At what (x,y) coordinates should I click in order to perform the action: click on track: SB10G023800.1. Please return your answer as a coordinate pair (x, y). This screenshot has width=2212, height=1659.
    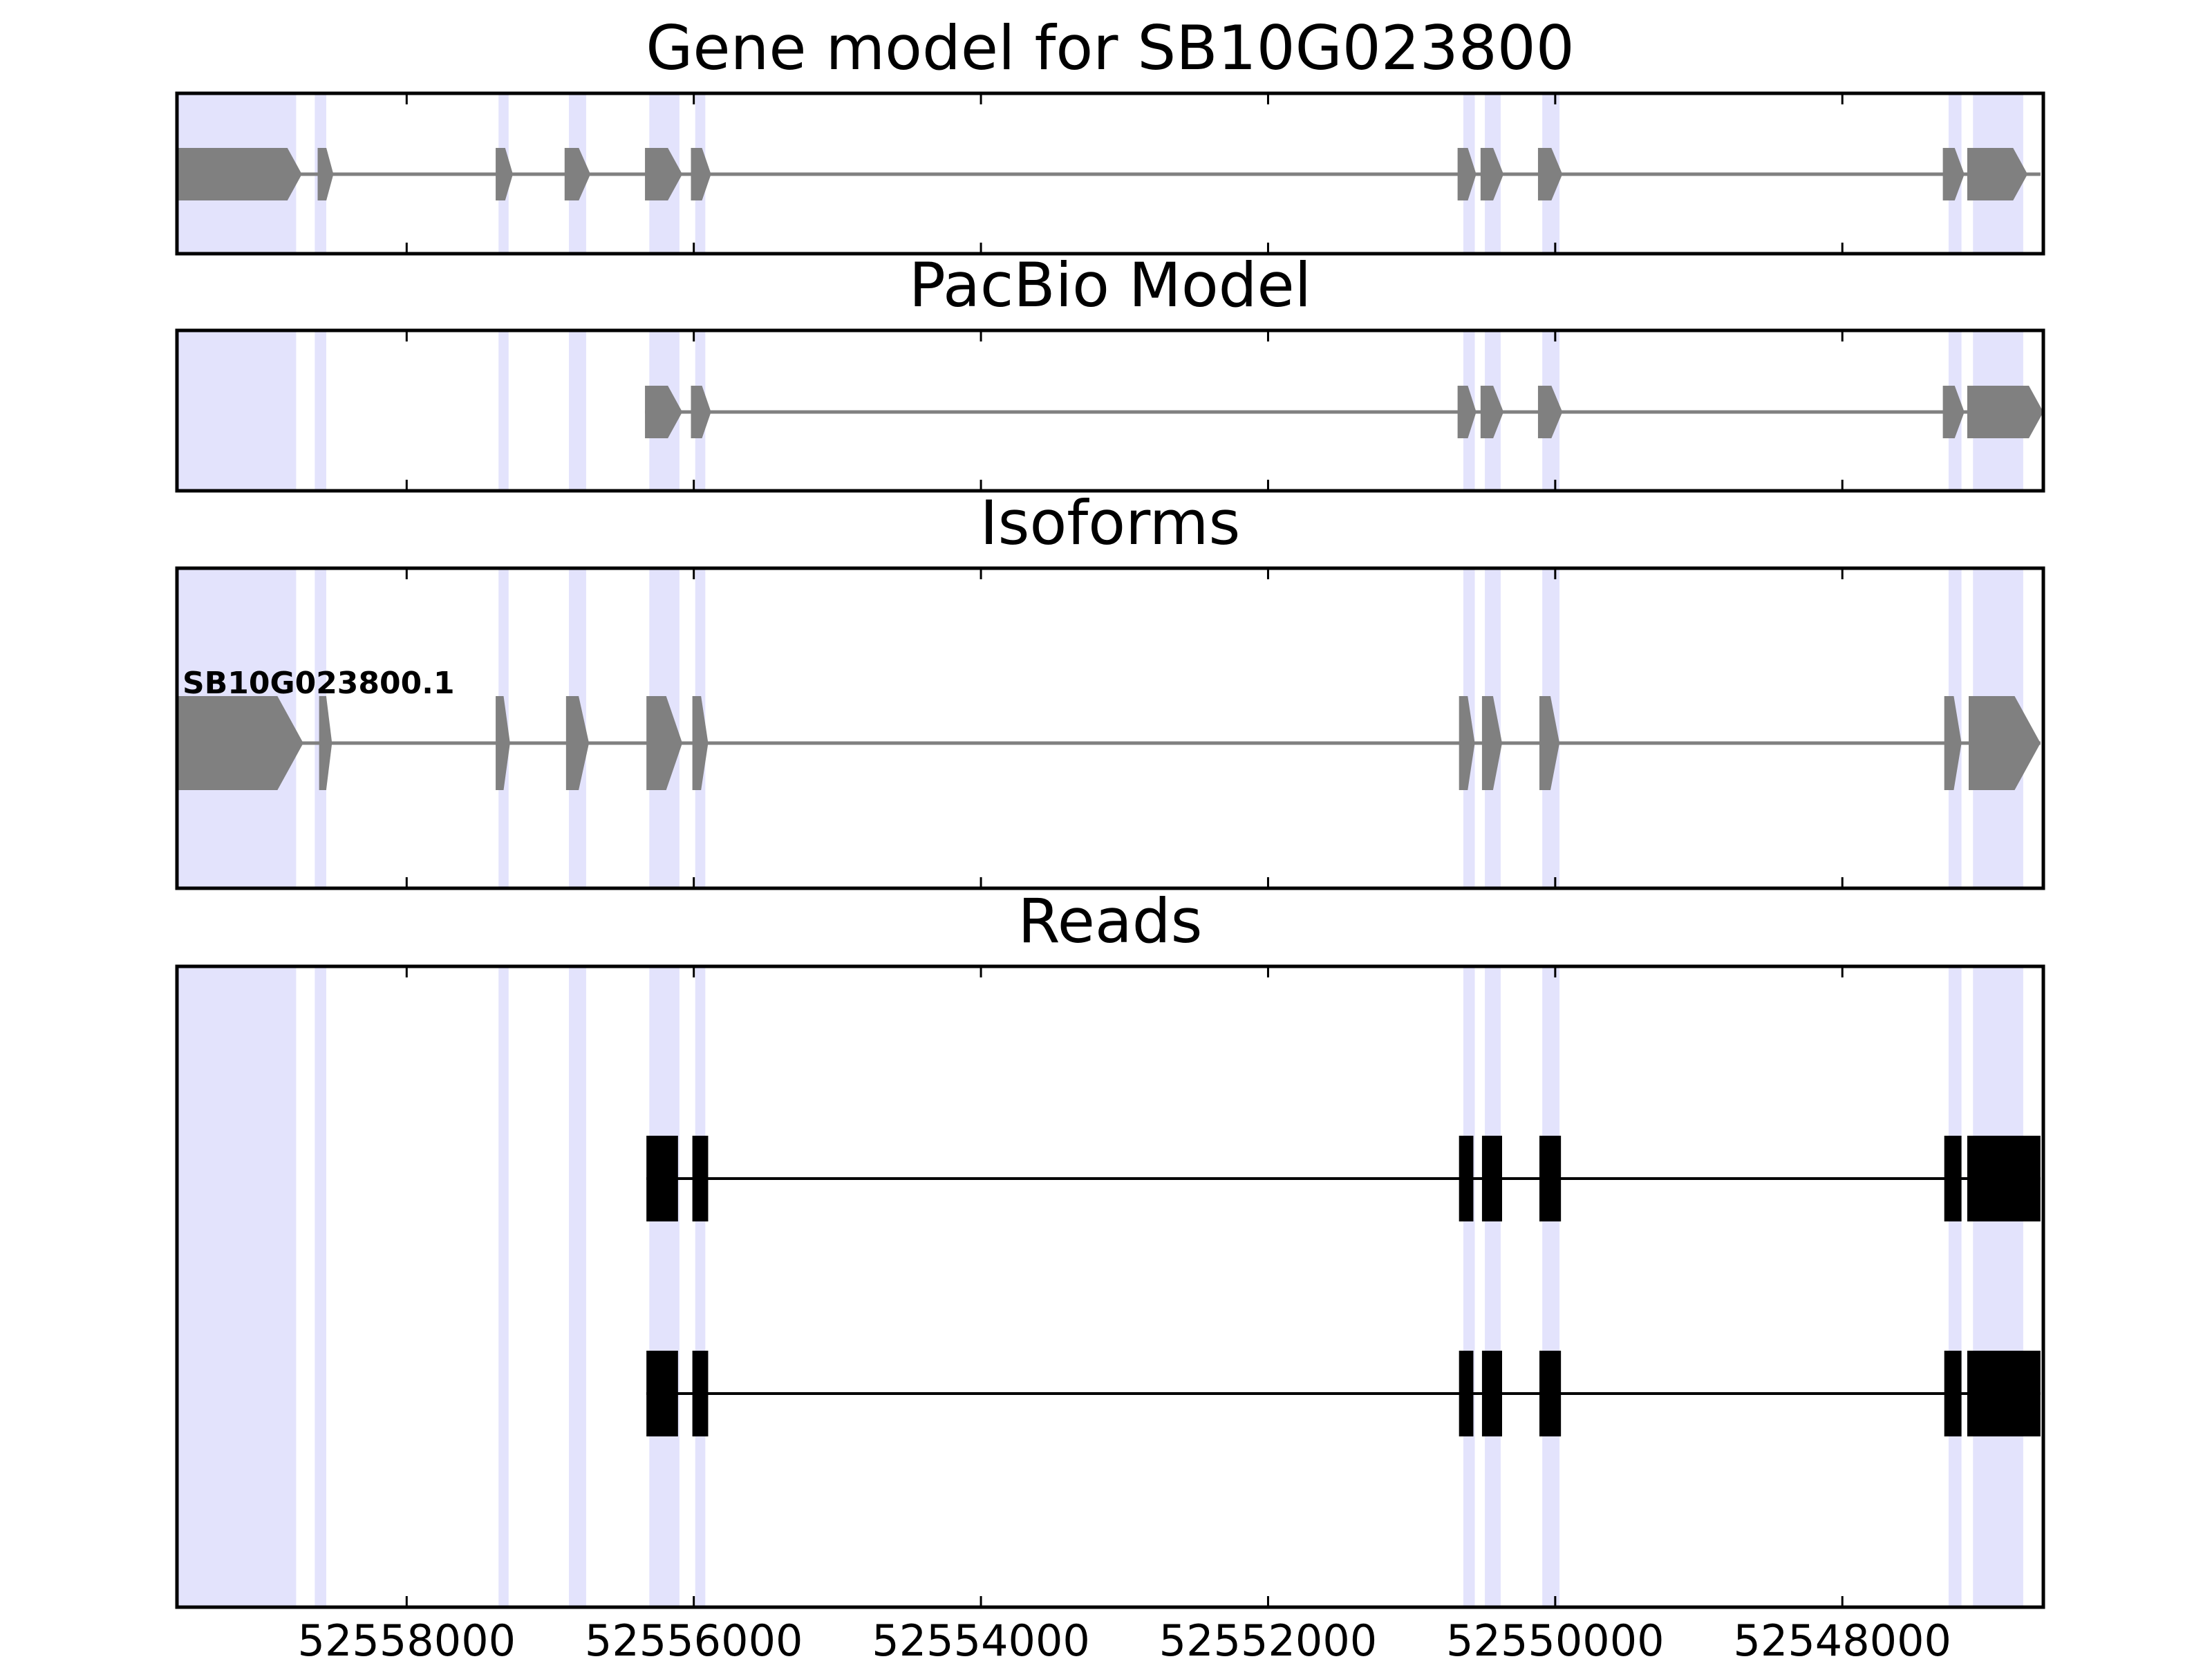
    Looking at the image, I should click on (1109, 728).